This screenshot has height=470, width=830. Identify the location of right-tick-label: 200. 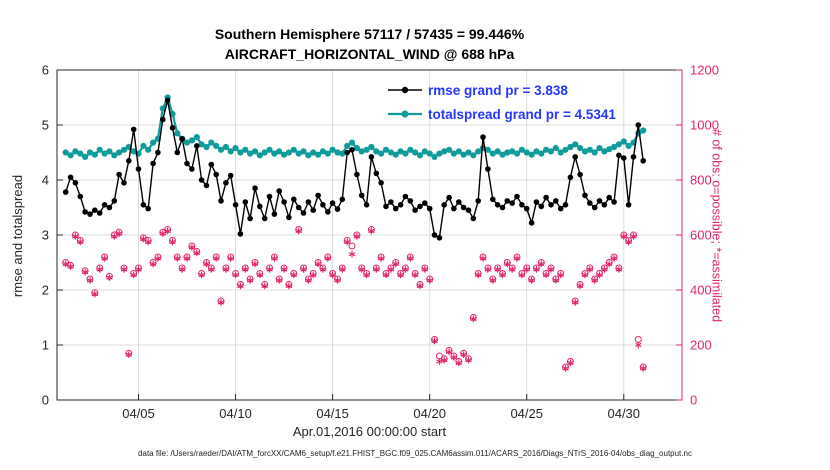
(701, 345).